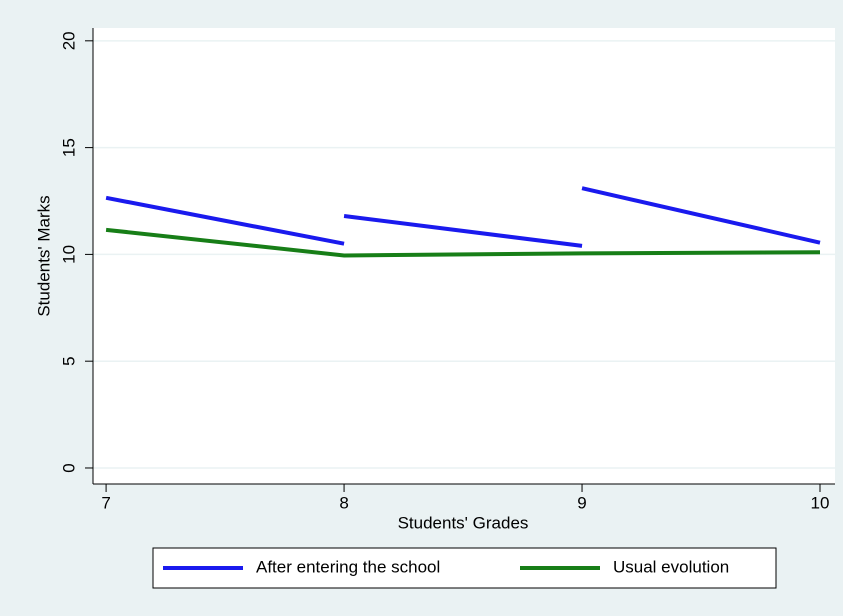 This screenshot has width=843, height=616. What do you see at coordinates (68, 254) in the screenshot?
I see `y-tick-label: 10` at bounding box center [68, 254].